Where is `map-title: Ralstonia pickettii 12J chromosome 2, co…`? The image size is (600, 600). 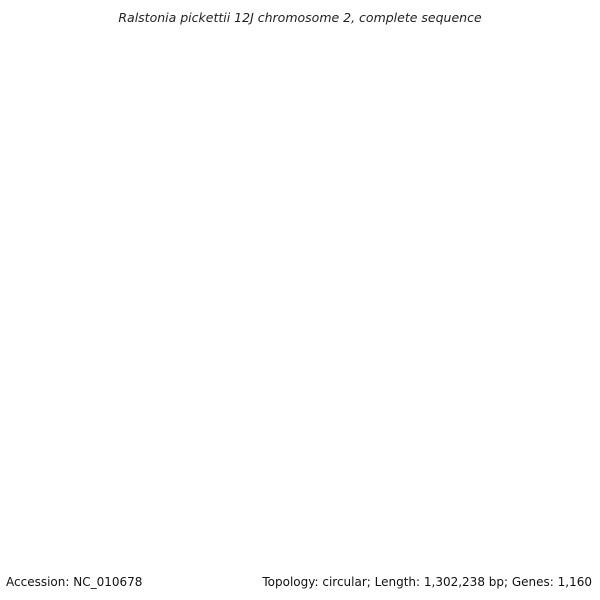
map-title: Ralstonia pickettii 12J chromosome 2, co… is located at coordinates (300, 17).